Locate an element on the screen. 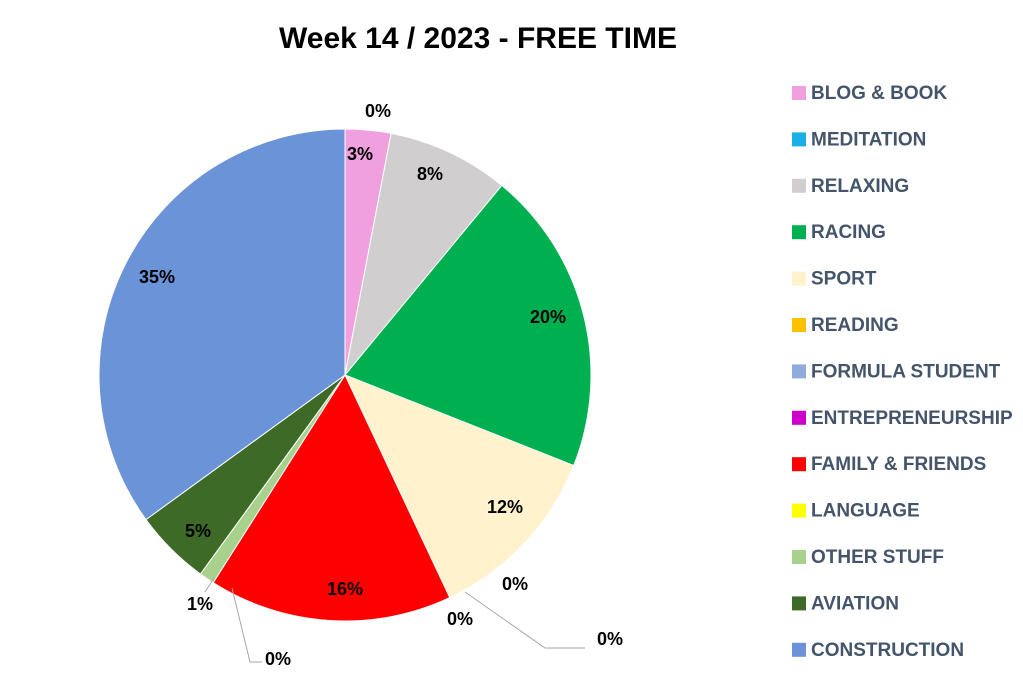 The width and height of the screenshot is (1023, 678). legend-label: ENTREPRENEURSHIP is located at coordinates (912, 418).